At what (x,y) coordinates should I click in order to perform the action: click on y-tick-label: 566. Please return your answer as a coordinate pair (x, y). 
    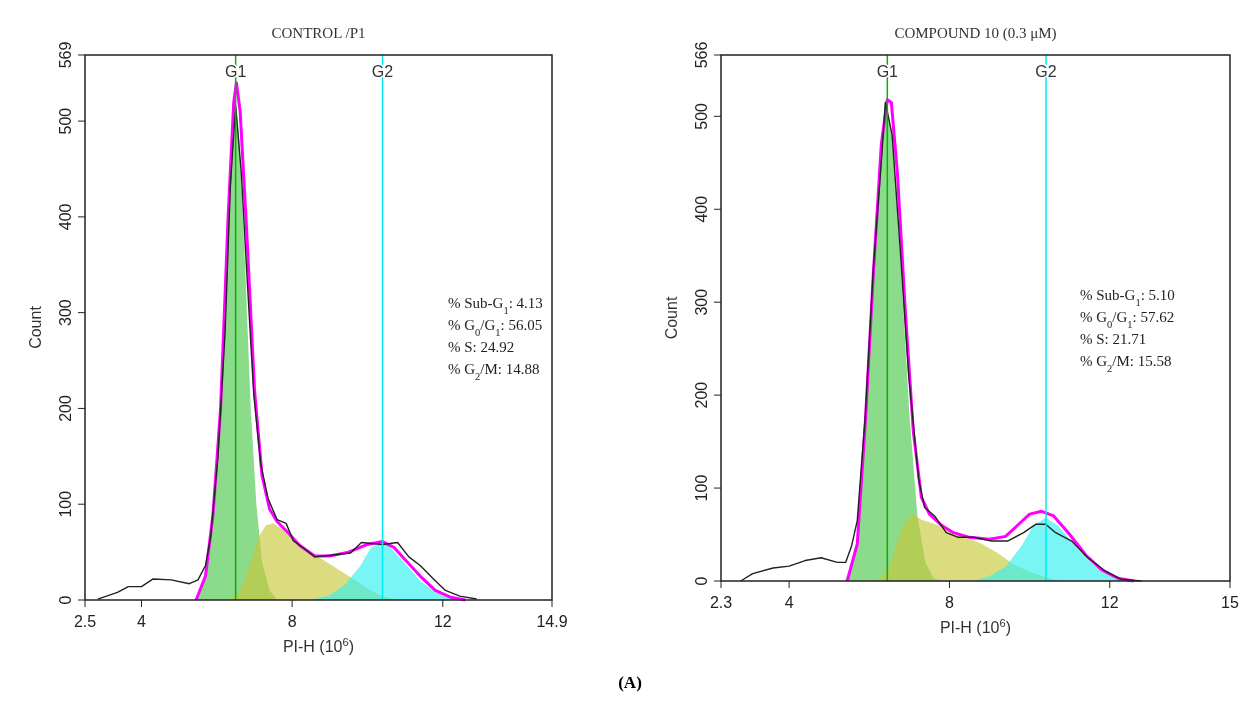
    Looking at the image, I should click on (701, 55).